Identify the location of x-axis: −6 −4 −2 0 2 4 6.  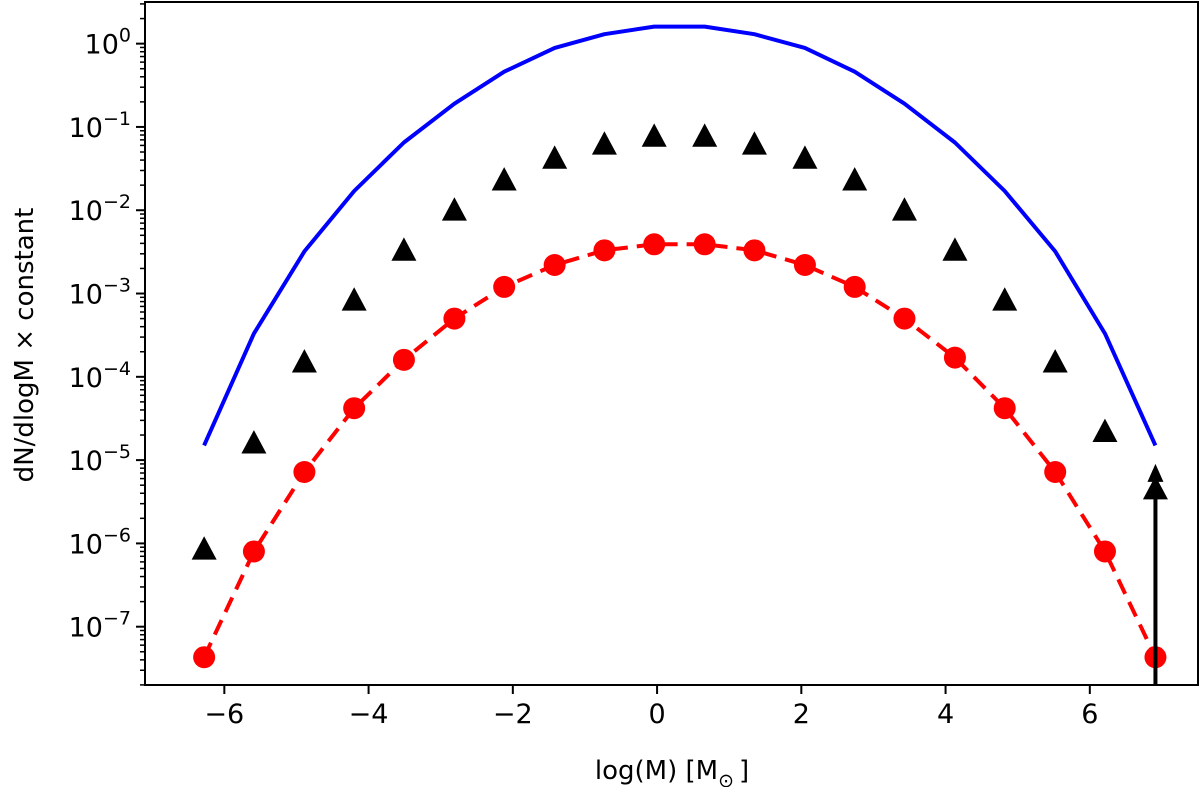
(651, 707).